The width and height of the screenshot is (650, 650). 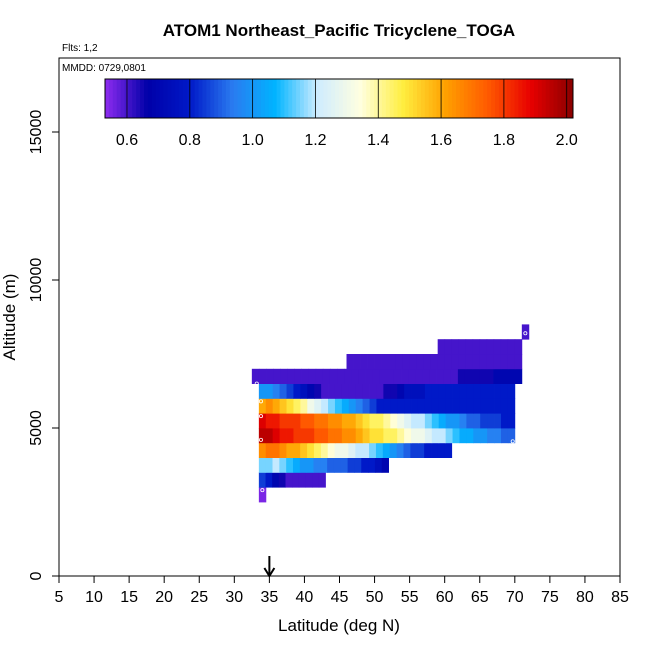 I want to click on location-arrow, so click(x=269, y=567).